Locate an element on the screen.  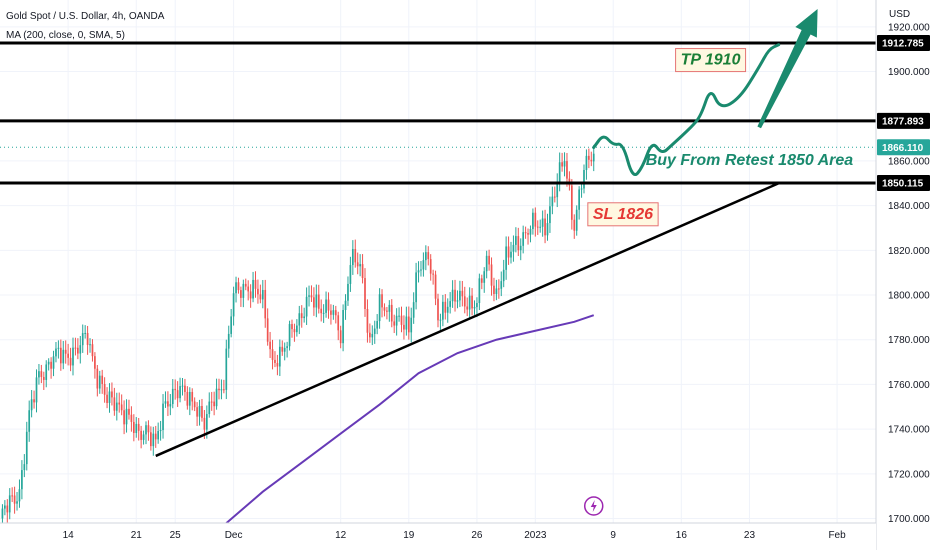
currency-label: USD is located at coordinates (899, 14).